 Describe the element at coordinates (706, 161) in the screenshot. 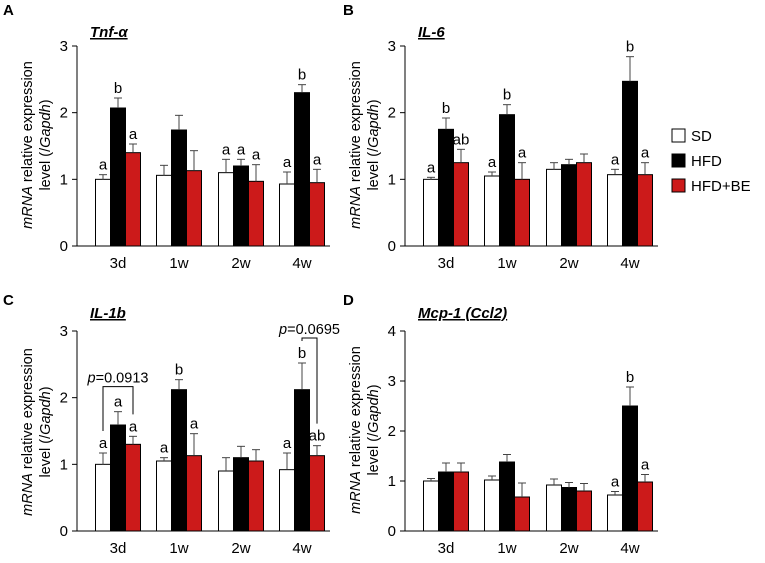

I see `legend-label-hfd: HFD` at that location.